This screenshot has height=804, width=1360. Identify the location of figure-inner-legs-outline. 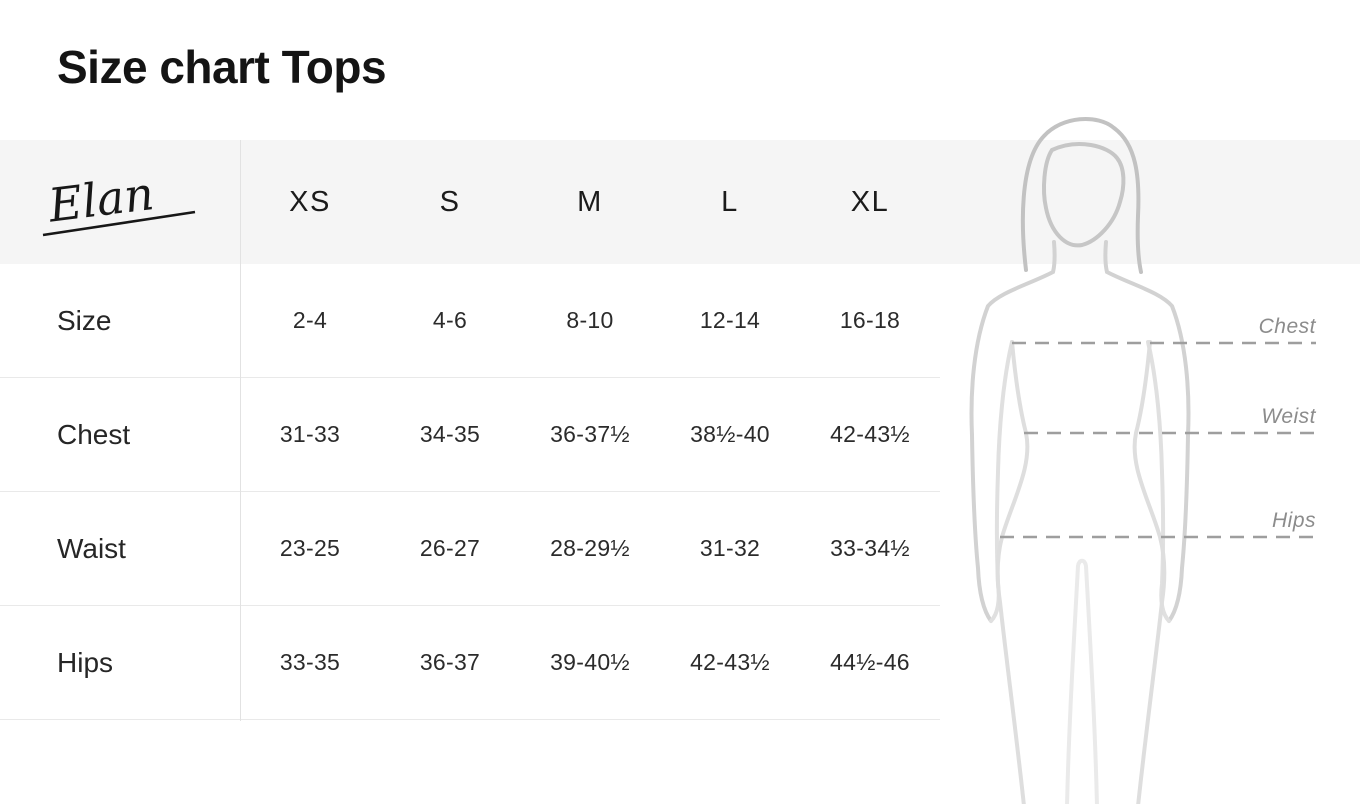
(1082, 681).